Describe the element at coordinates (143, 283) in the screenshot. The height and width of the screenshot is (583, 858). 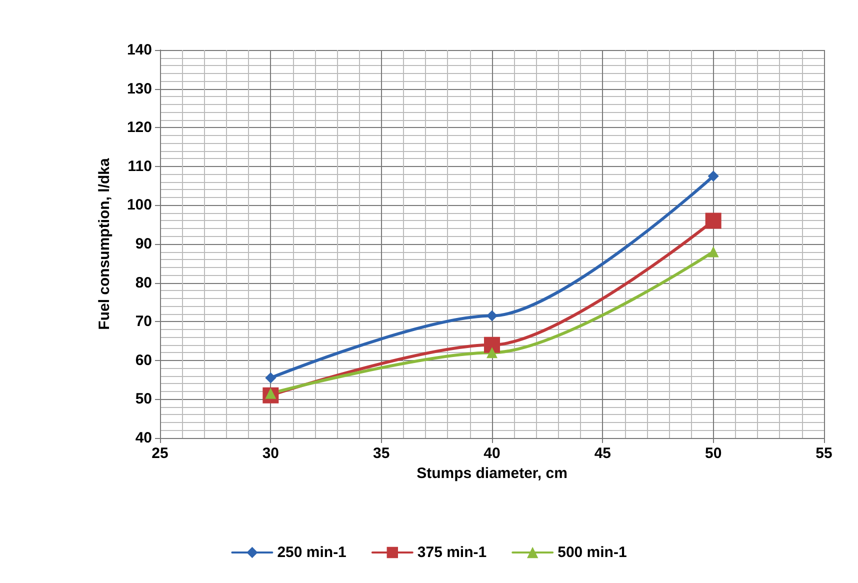
I see `y-tick-label: 80` at that location.